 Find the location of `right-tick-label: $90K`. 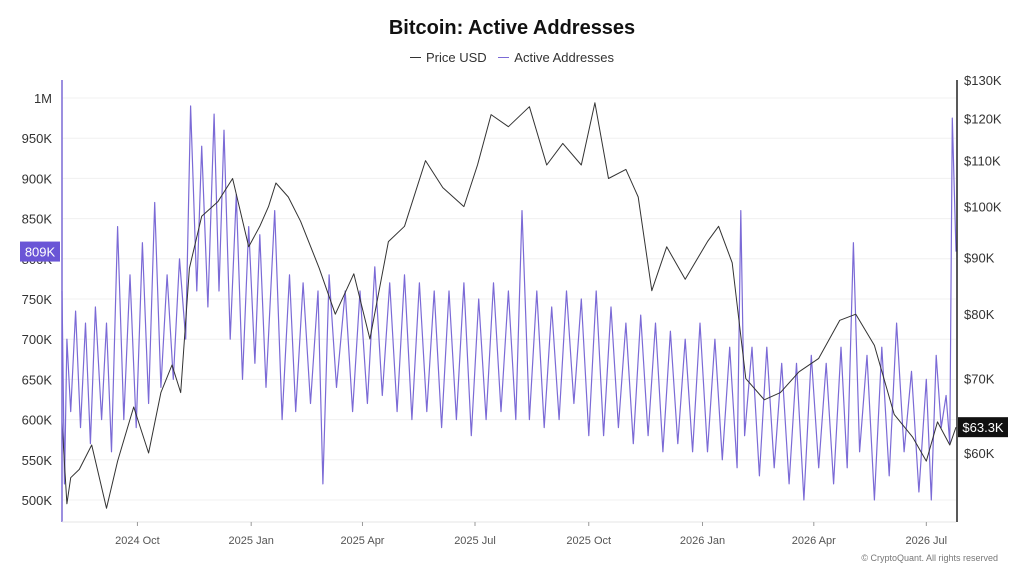

right-tick-label: $90K is located at coordinates (979, 257).